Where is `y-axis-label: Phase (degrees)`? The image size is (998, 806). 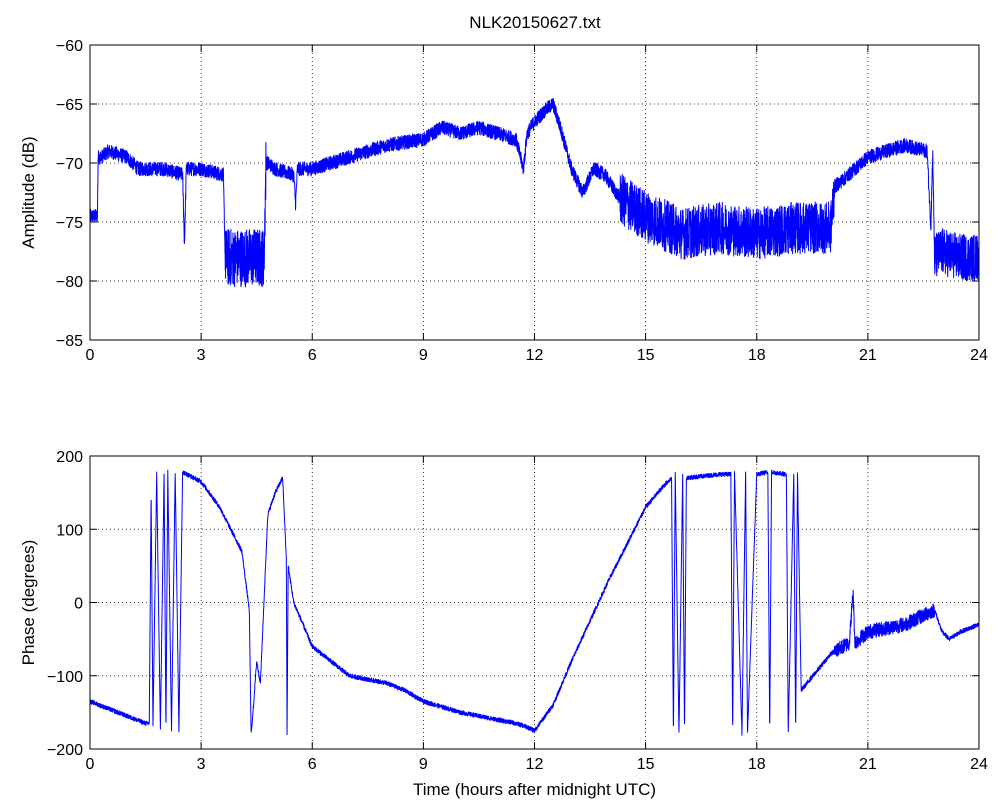 y-axis-label: Phase (degrees) is located at coordinates (28, 603).